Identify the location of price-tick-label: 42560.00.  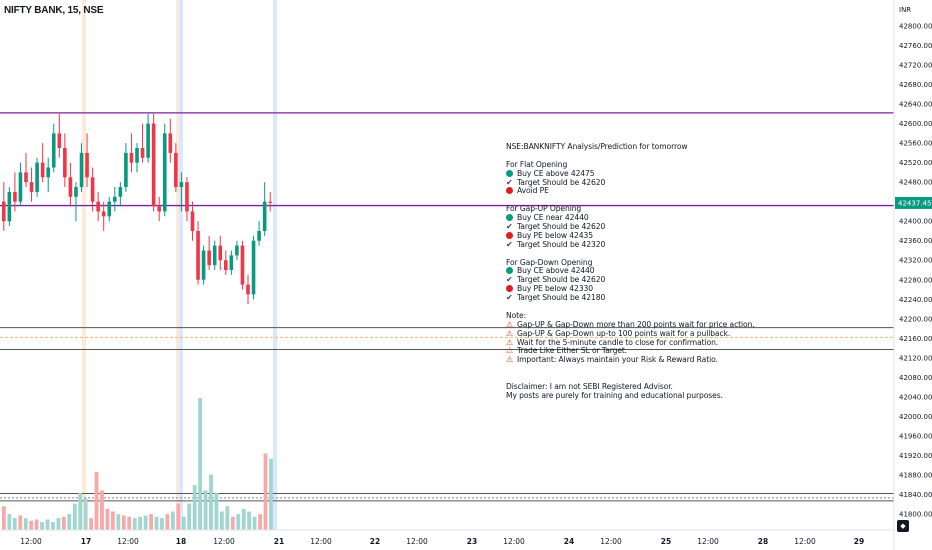
(915, 144).